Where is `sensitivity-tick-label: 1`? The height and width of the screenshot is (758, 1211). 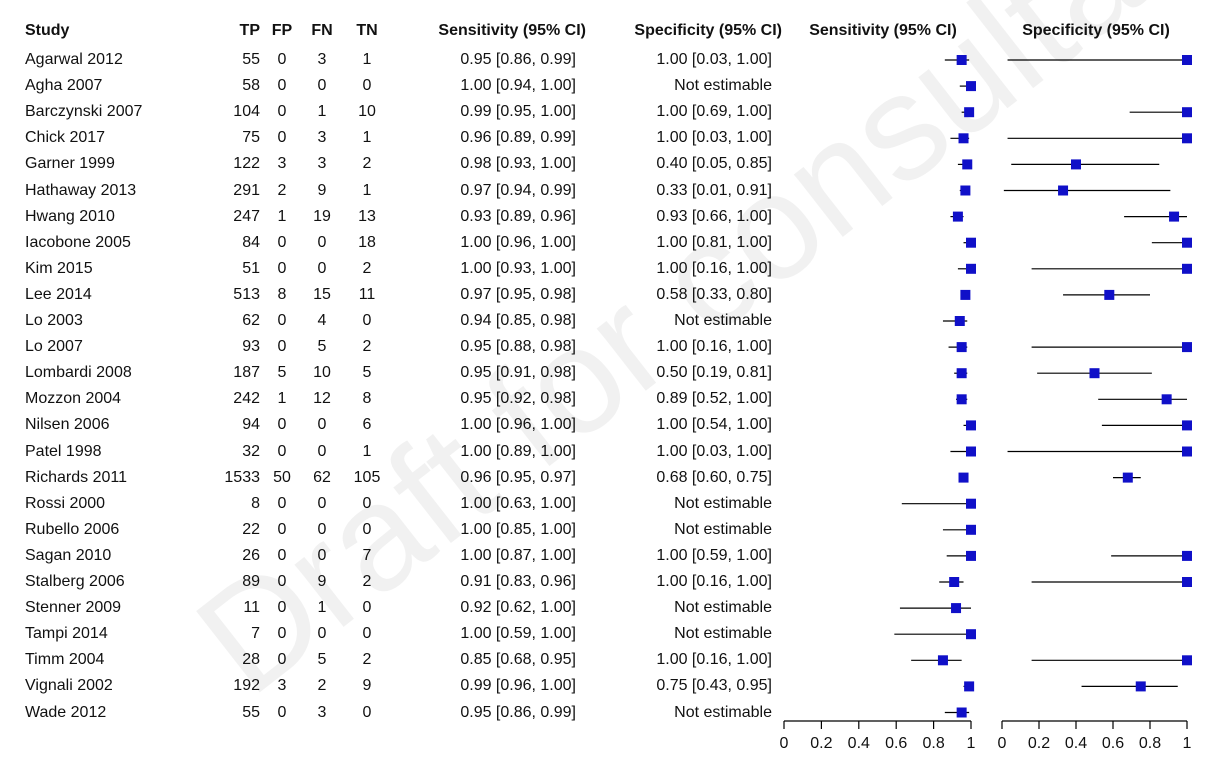 sensitivity-tick-label: 1 is located at coordinates (971, 743).